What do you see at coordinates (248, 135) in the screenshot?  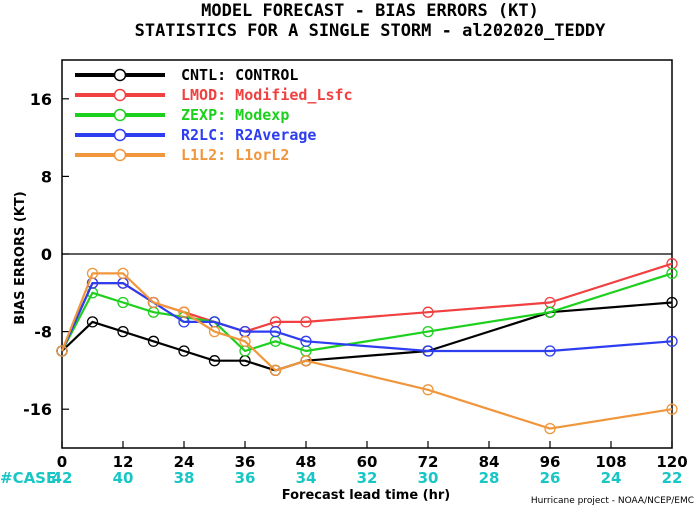 I see `legend-label: R2LC: R2Average` at bounding box center [248, 135].